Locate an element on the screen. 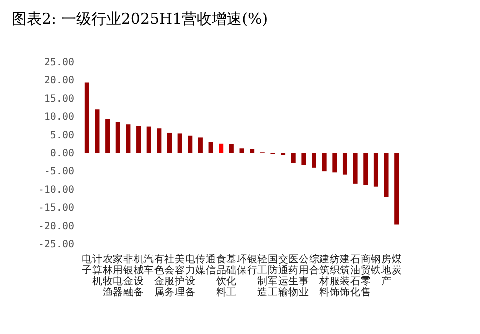 This screenshot has width=480, height=334. x-tick-label: 钢铁 is located at coordinates (376, 265).